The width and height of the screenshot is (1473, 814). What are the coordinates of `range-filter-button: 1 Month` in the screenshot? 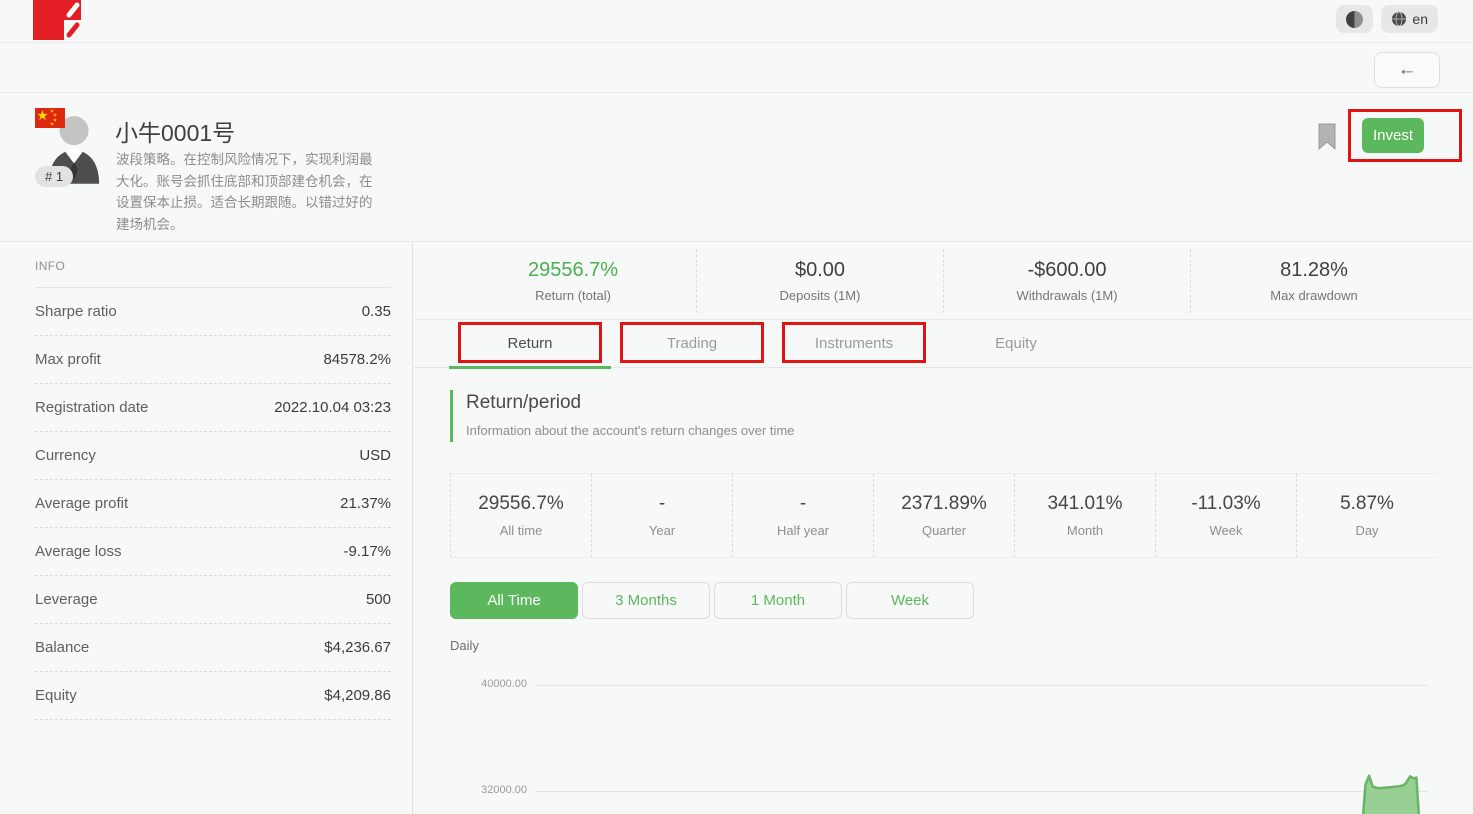 It's located at (778, 600).